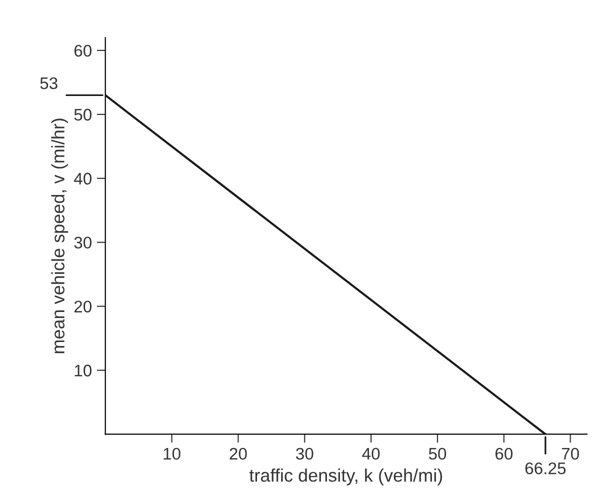 The image size is (602, 502). Describe the element at coordinates (83, 242) in the screenshot. I see `y-tick-label: 30` at that location.